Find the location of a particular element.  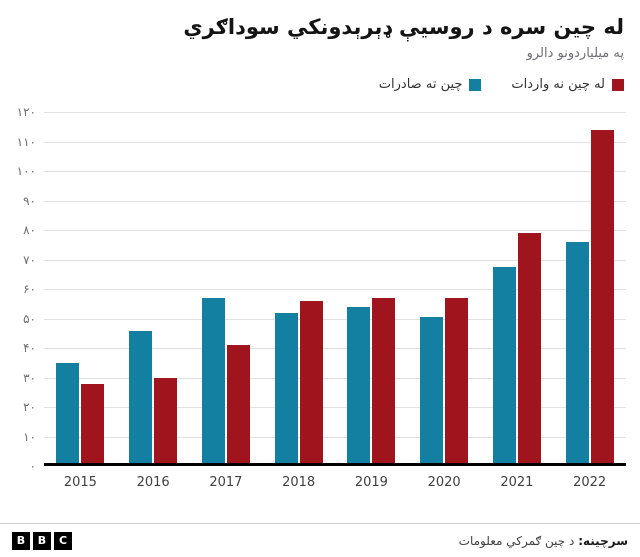

bar-group-2018 is located at coordinates (298, 289).